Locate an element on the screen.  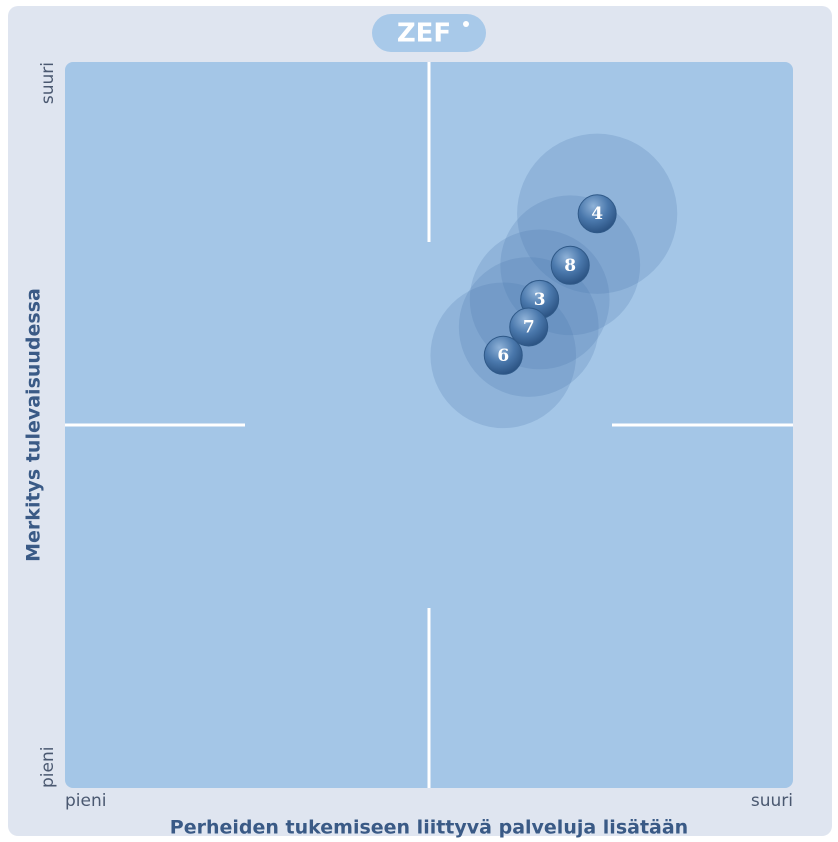
point-label: 7 is located at coordinates (529, 327).